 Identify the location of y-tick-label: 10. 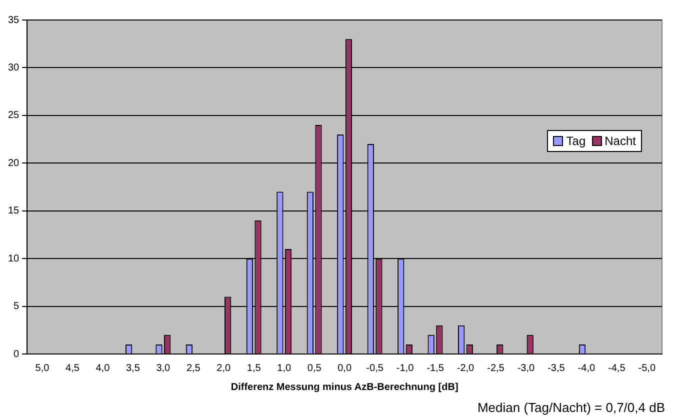
(14, 258).